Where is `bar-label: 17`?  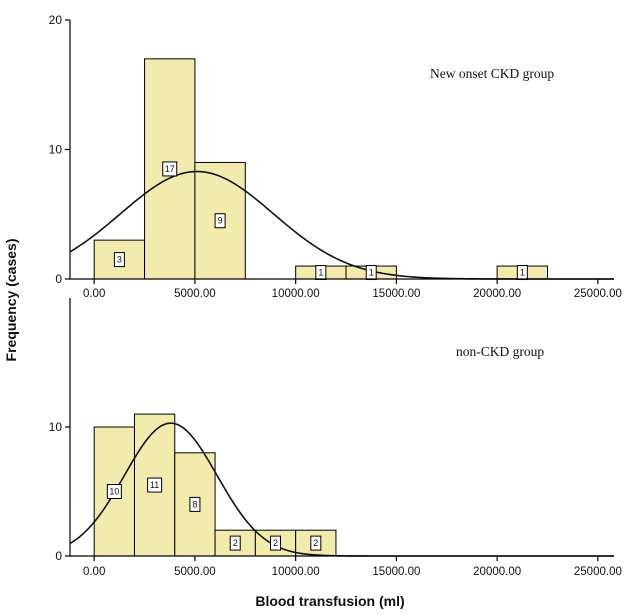 bar-label: 17 is located at coordinates (170, 169).